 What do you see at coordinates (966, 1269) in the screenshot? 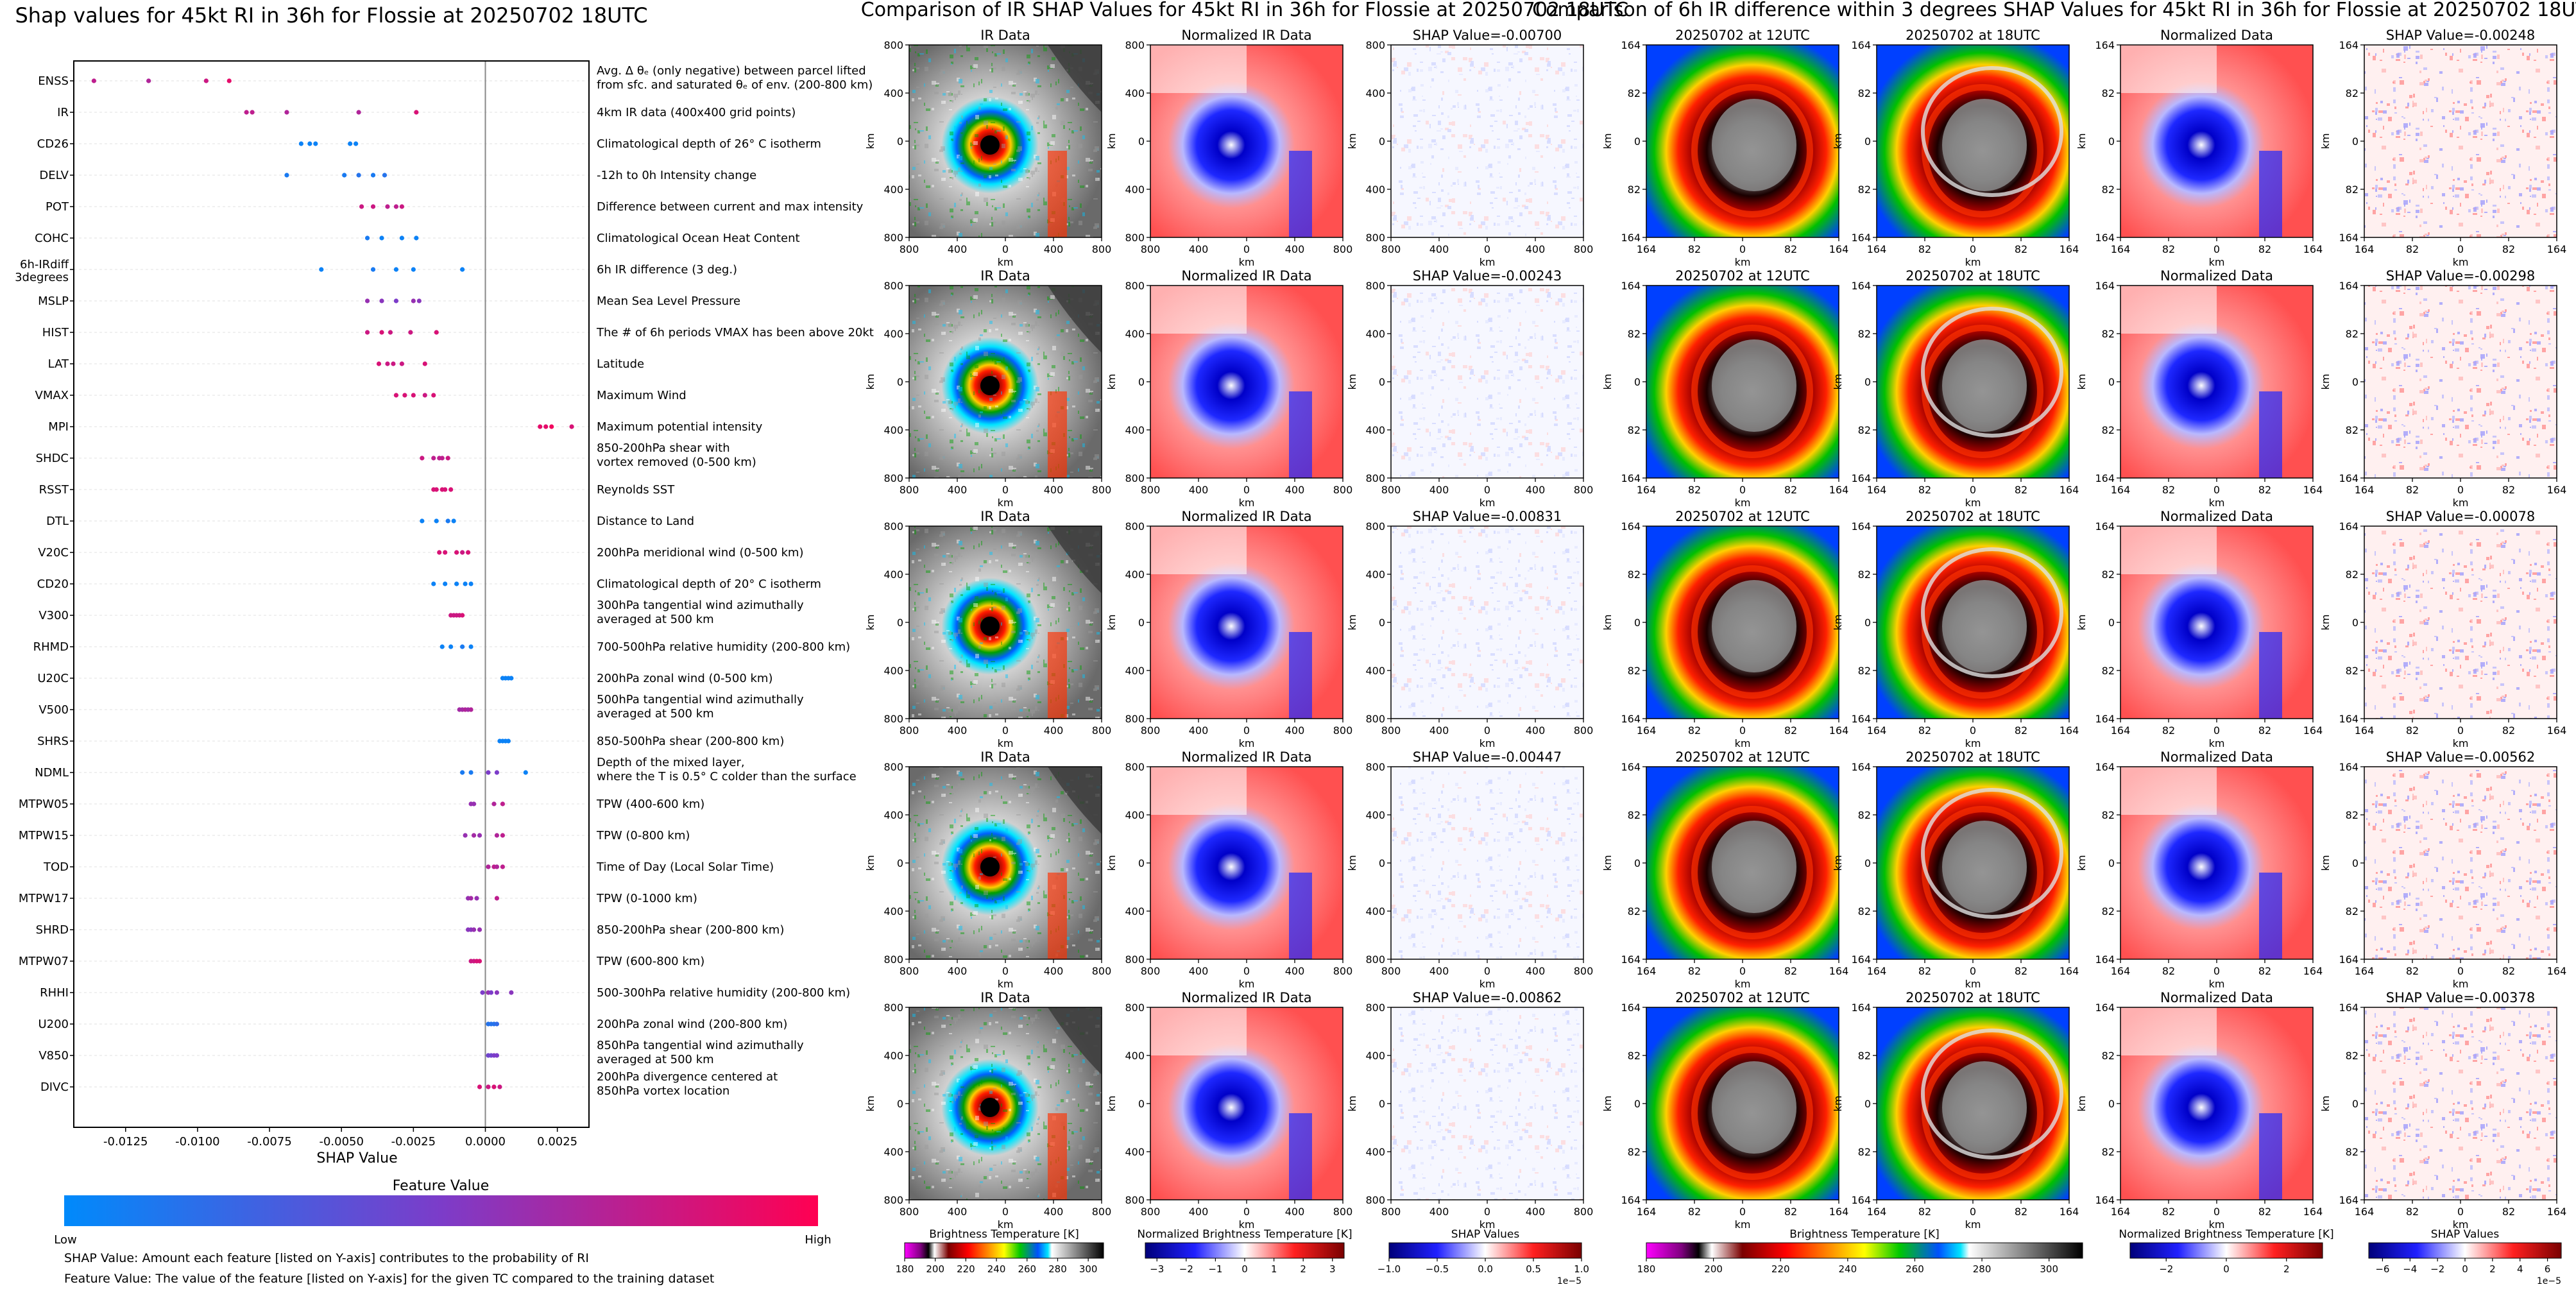
I see `colorbar-tick-label: 220` at bounding box center [966, 1269].